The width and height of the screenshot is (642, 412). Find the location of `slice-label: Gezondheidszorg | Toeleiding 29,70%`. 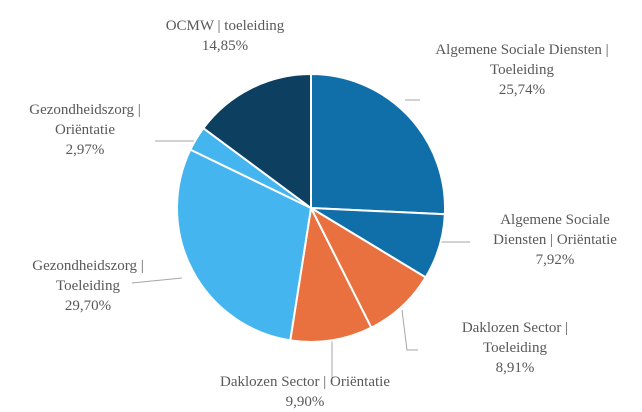

slice-label: Gezondheidszorg | Toeleiding 29,70% is located at coordinates (88, 286).